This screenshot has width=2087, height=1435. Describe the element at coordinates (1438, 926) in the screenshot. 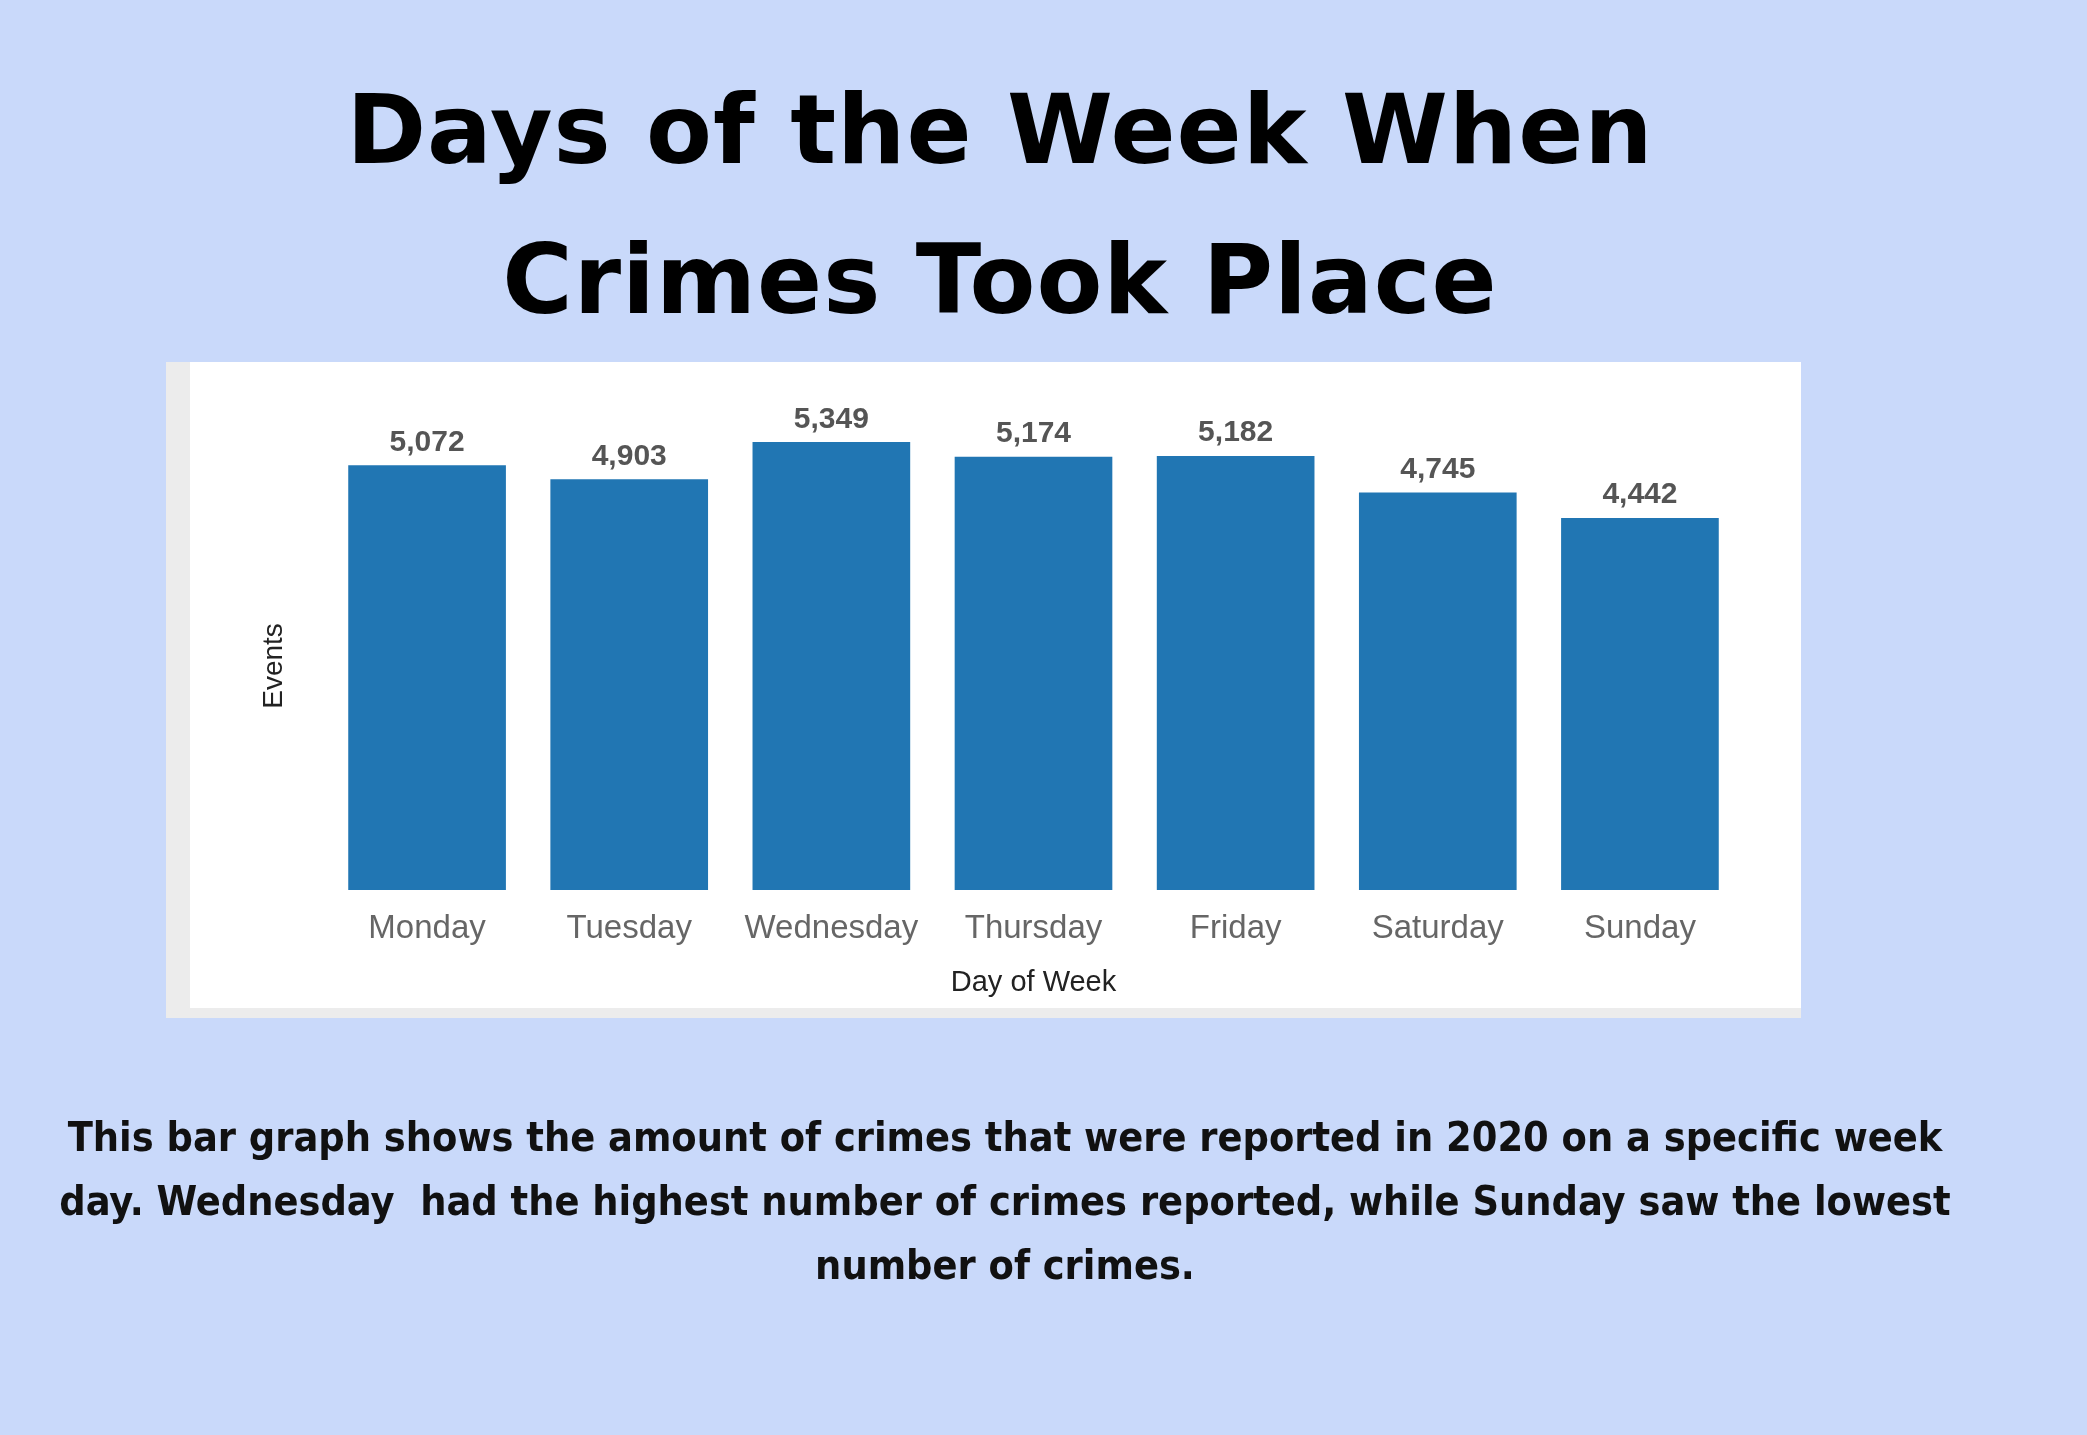

I see `x-tick-label: Saturday` at that location.